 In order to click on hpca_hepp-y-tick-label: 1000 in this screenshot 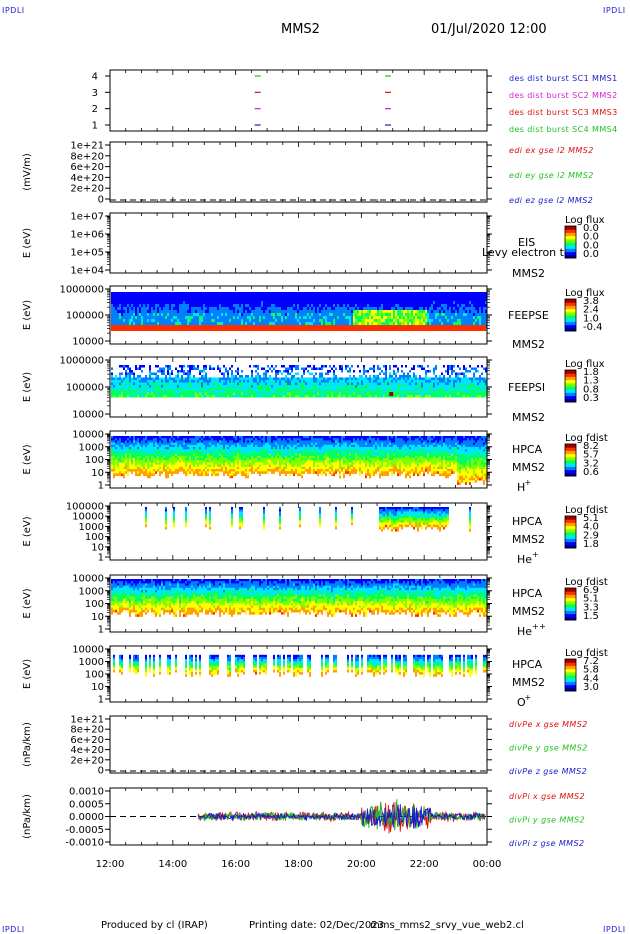, I will do `click(91, 591)`.